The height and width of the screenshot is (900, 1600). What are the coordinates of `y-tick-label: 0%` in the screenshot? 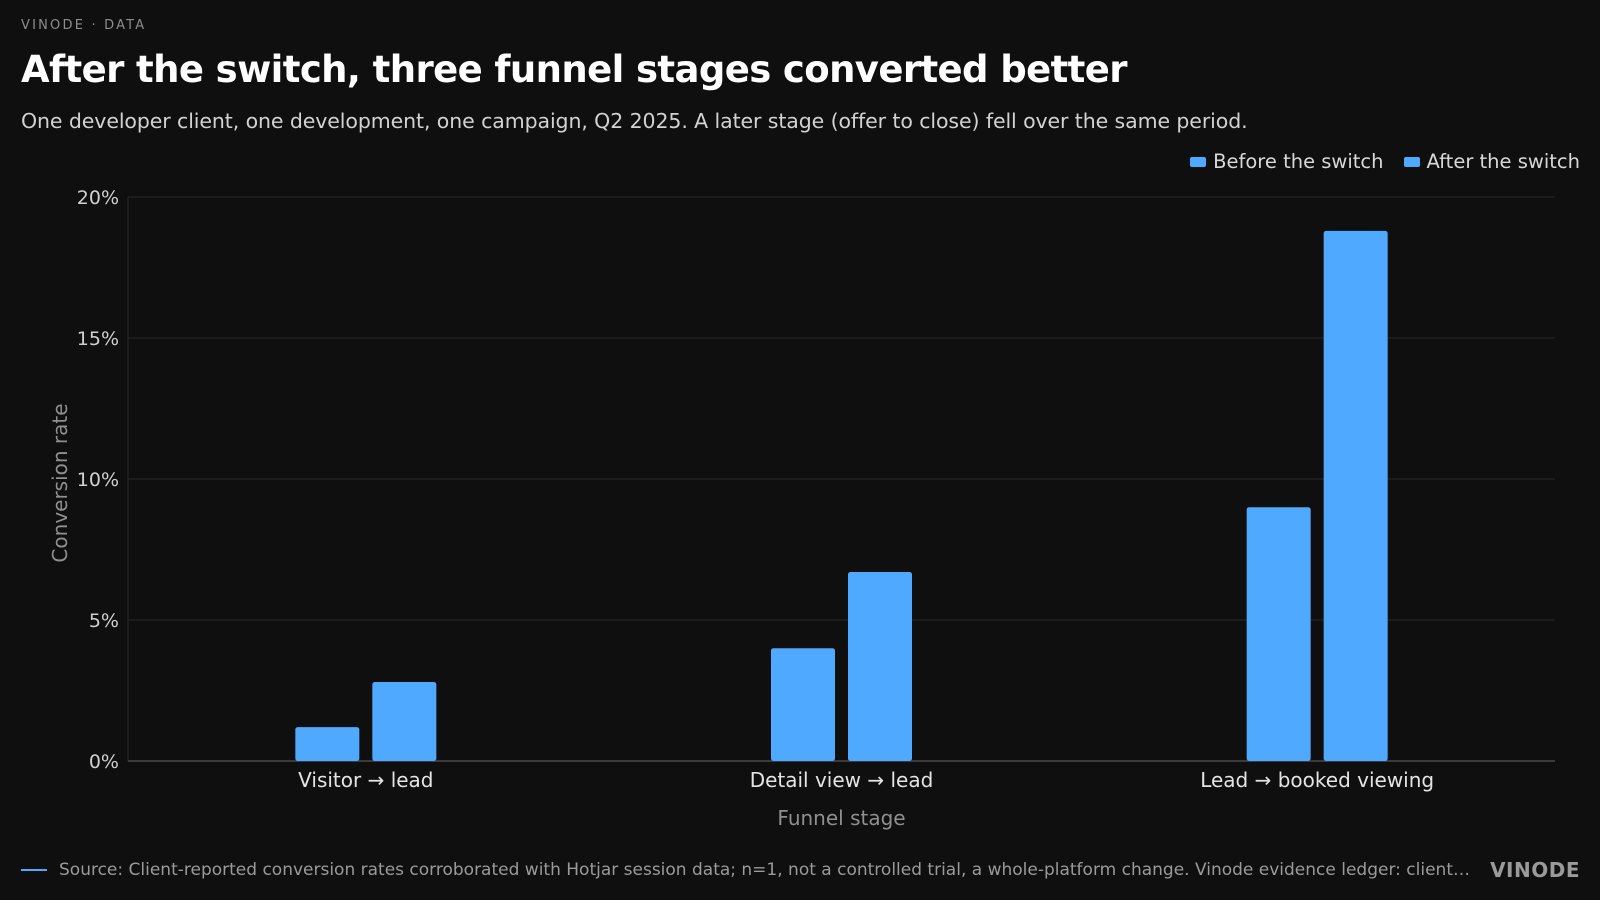 It's located at (104, 762).